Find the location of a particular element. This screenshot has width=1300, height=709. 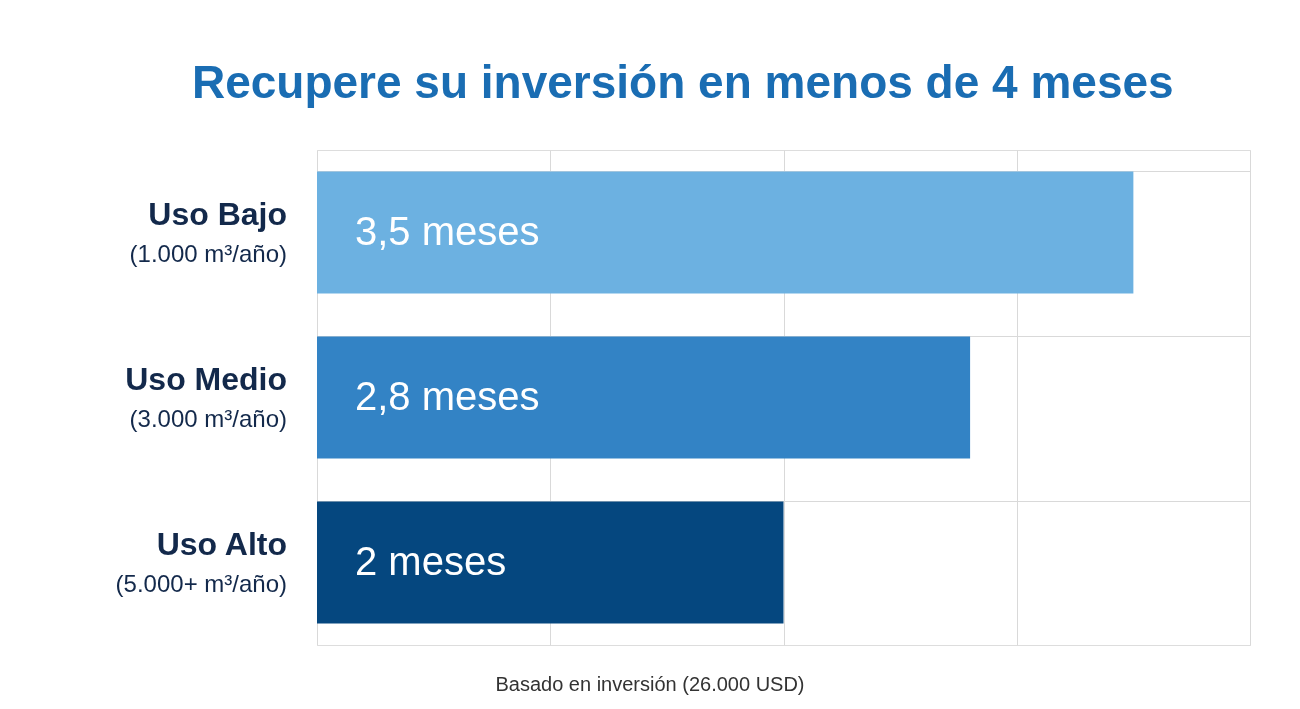

data-label: 2 meses is located at coordinates (431, 560).